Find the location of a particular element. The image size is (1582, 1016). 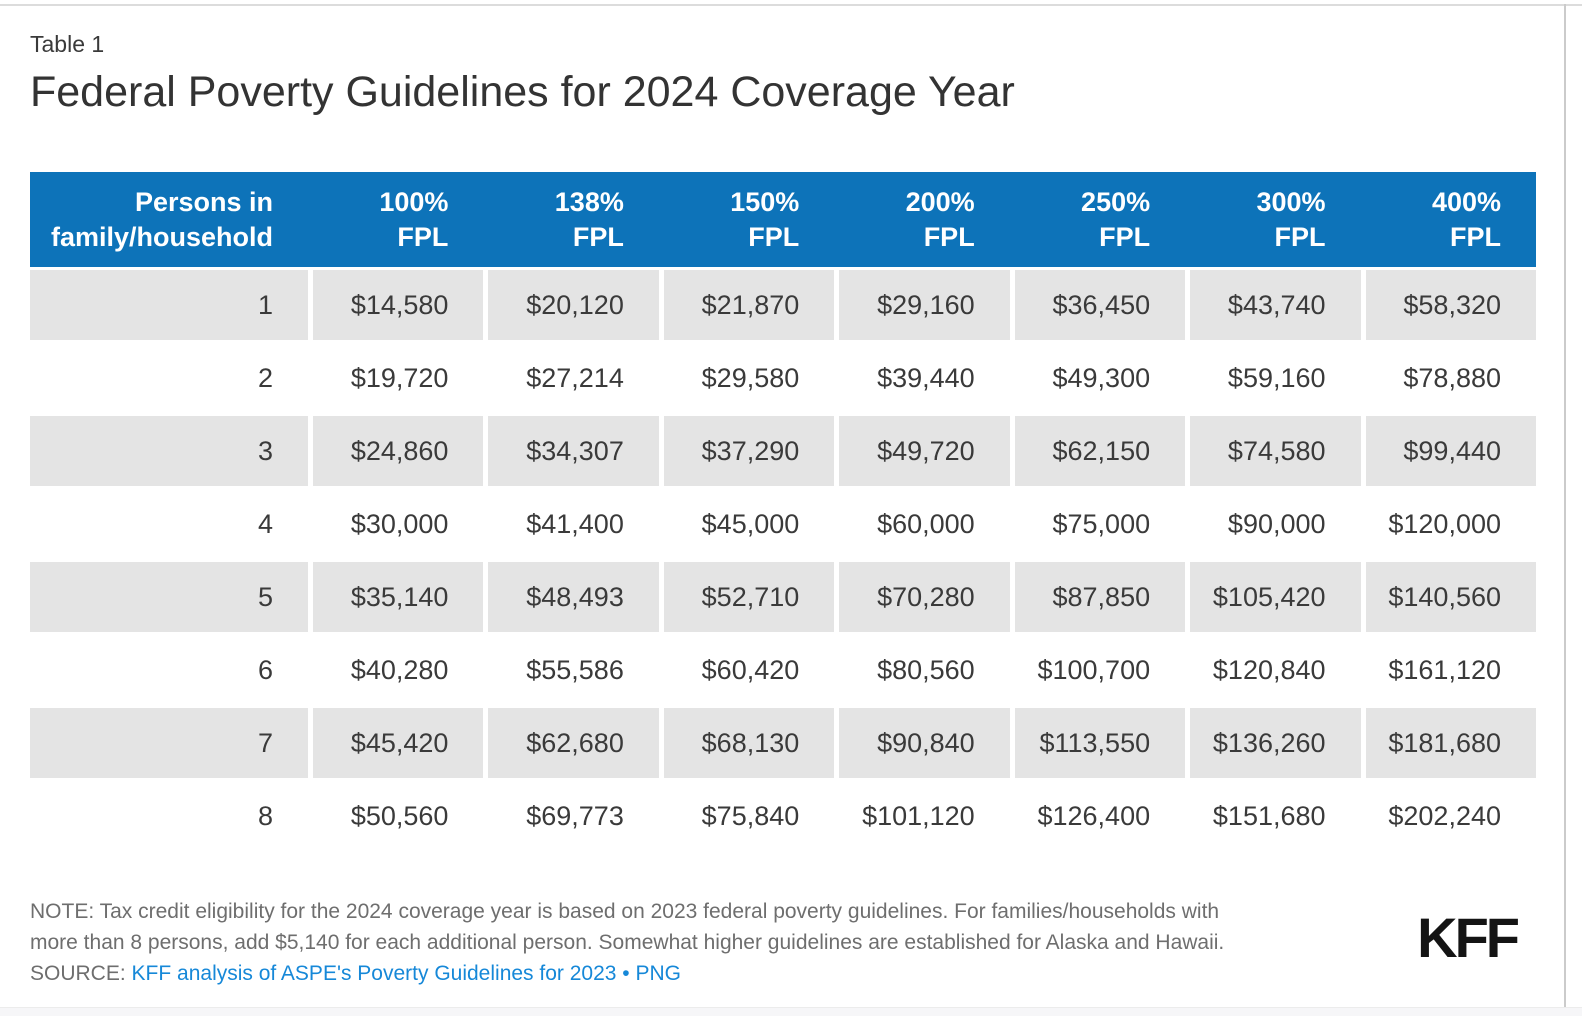

persons-cell: 1 is located at coordinates (169, 303).